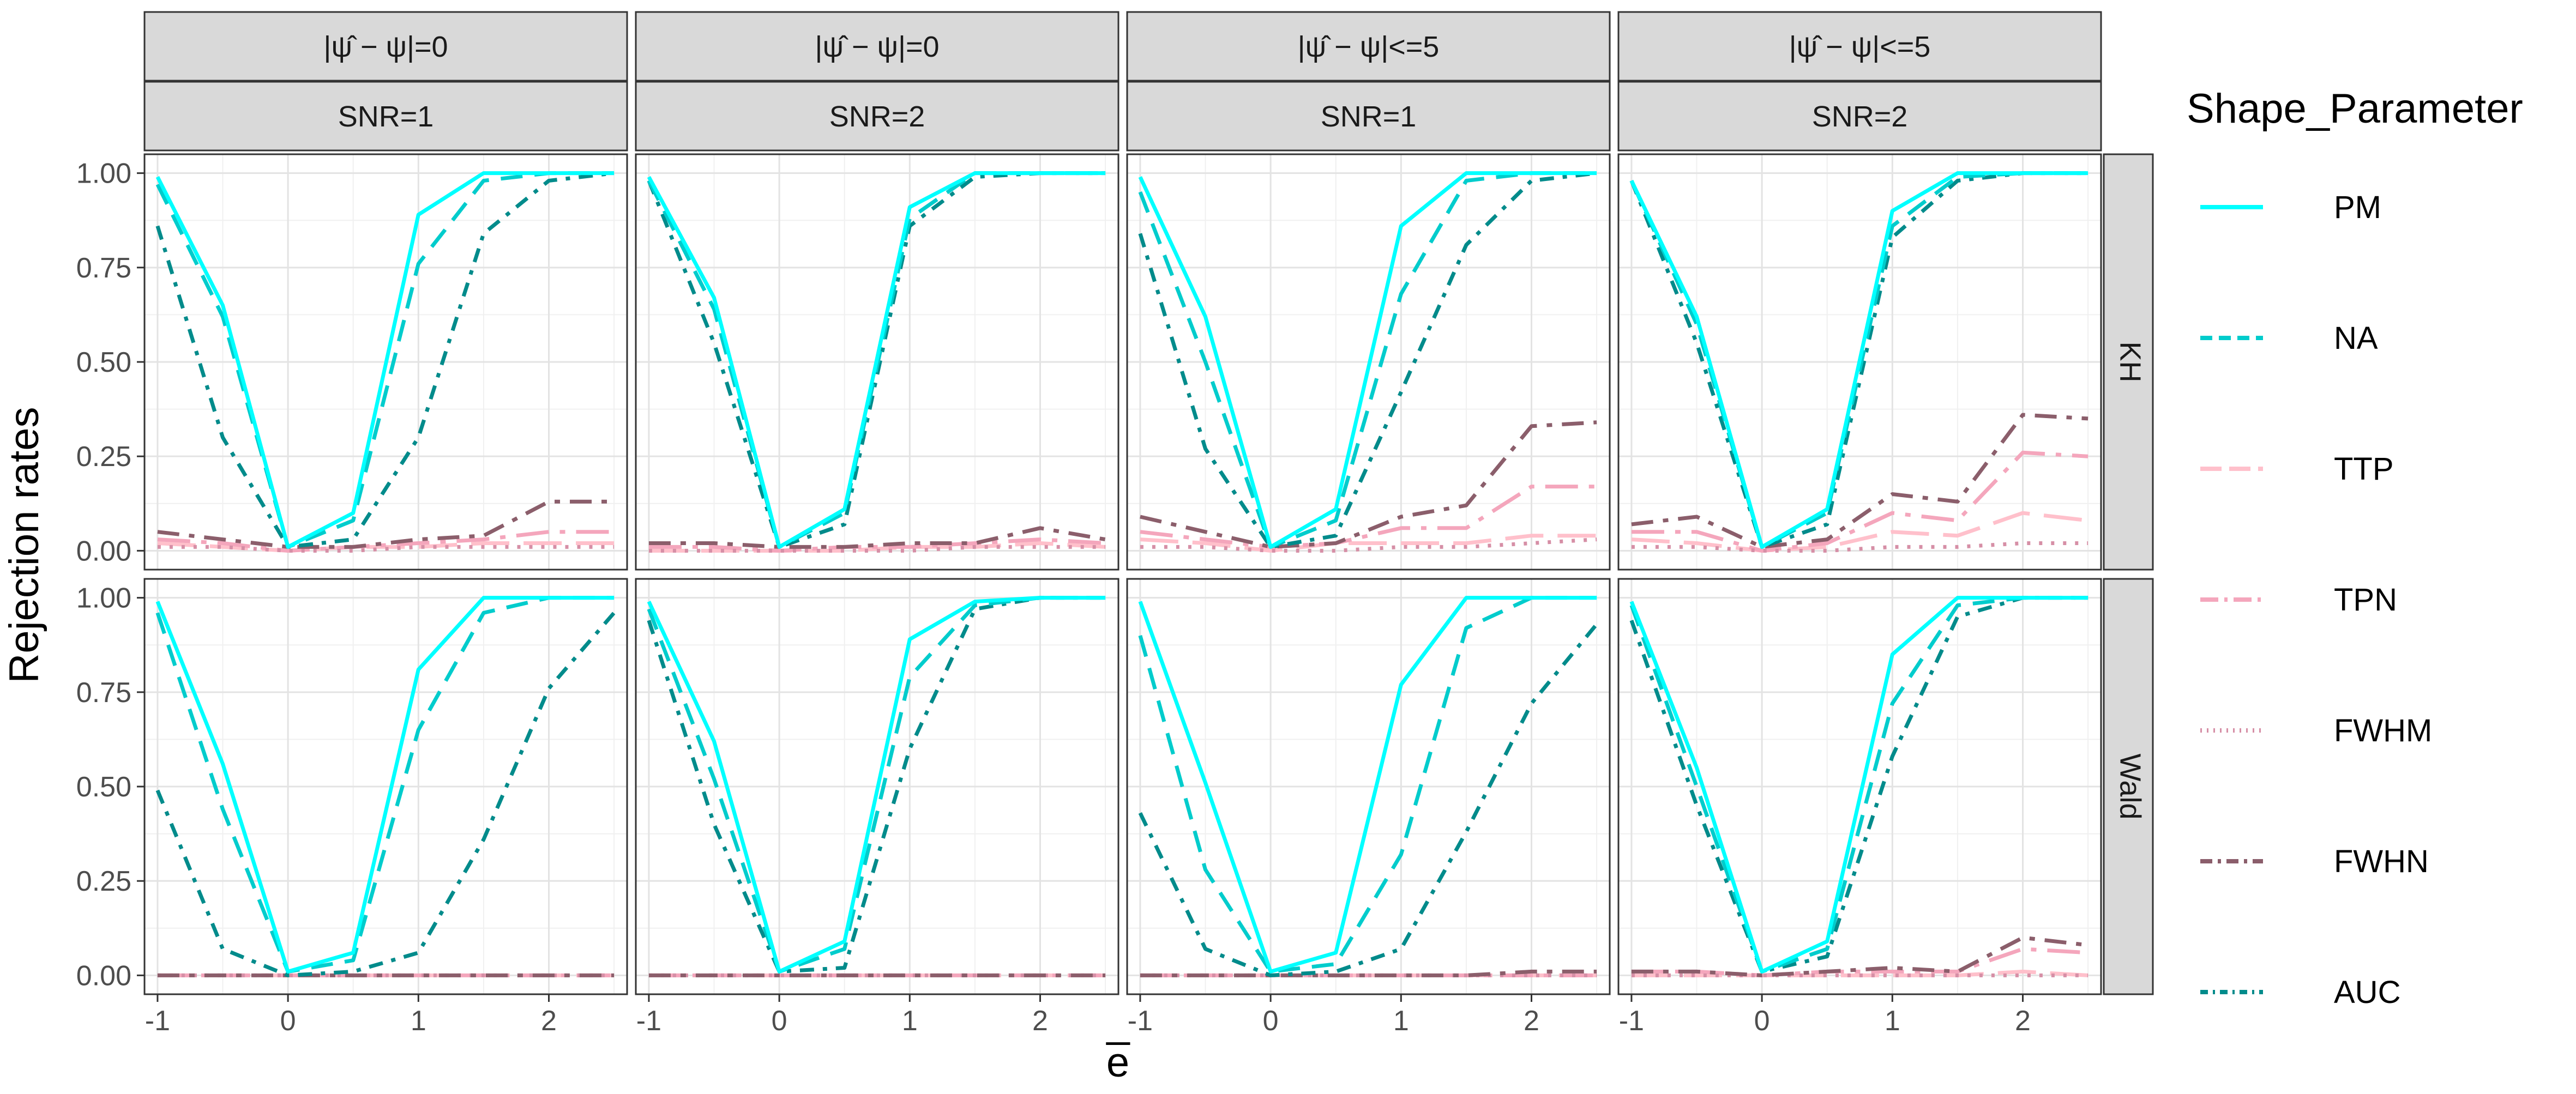 This screenshot has width=2576, height=1094. What do you see at coordinates (2355, 109) in the screenshot?
I see `legend-title: Shape_Parameter` at bounding box center [2355, 109].